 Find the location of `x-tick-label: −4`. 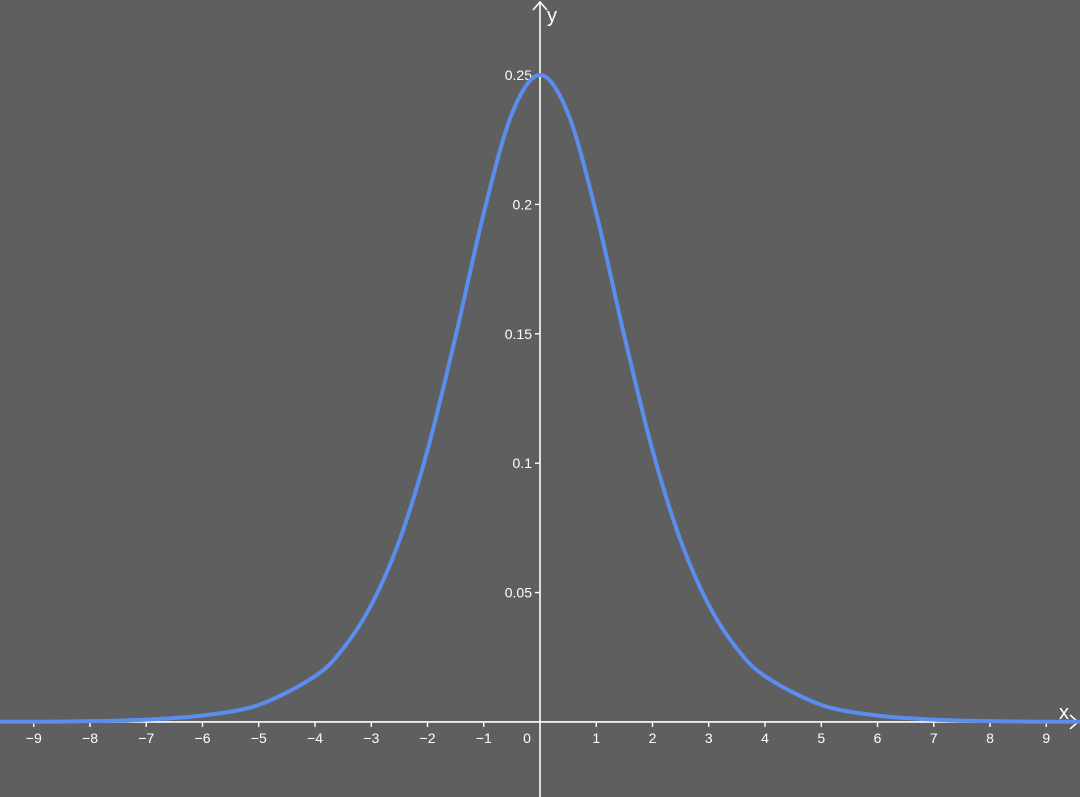

x-tick-label: −4 is located at coordinates (315, 738).